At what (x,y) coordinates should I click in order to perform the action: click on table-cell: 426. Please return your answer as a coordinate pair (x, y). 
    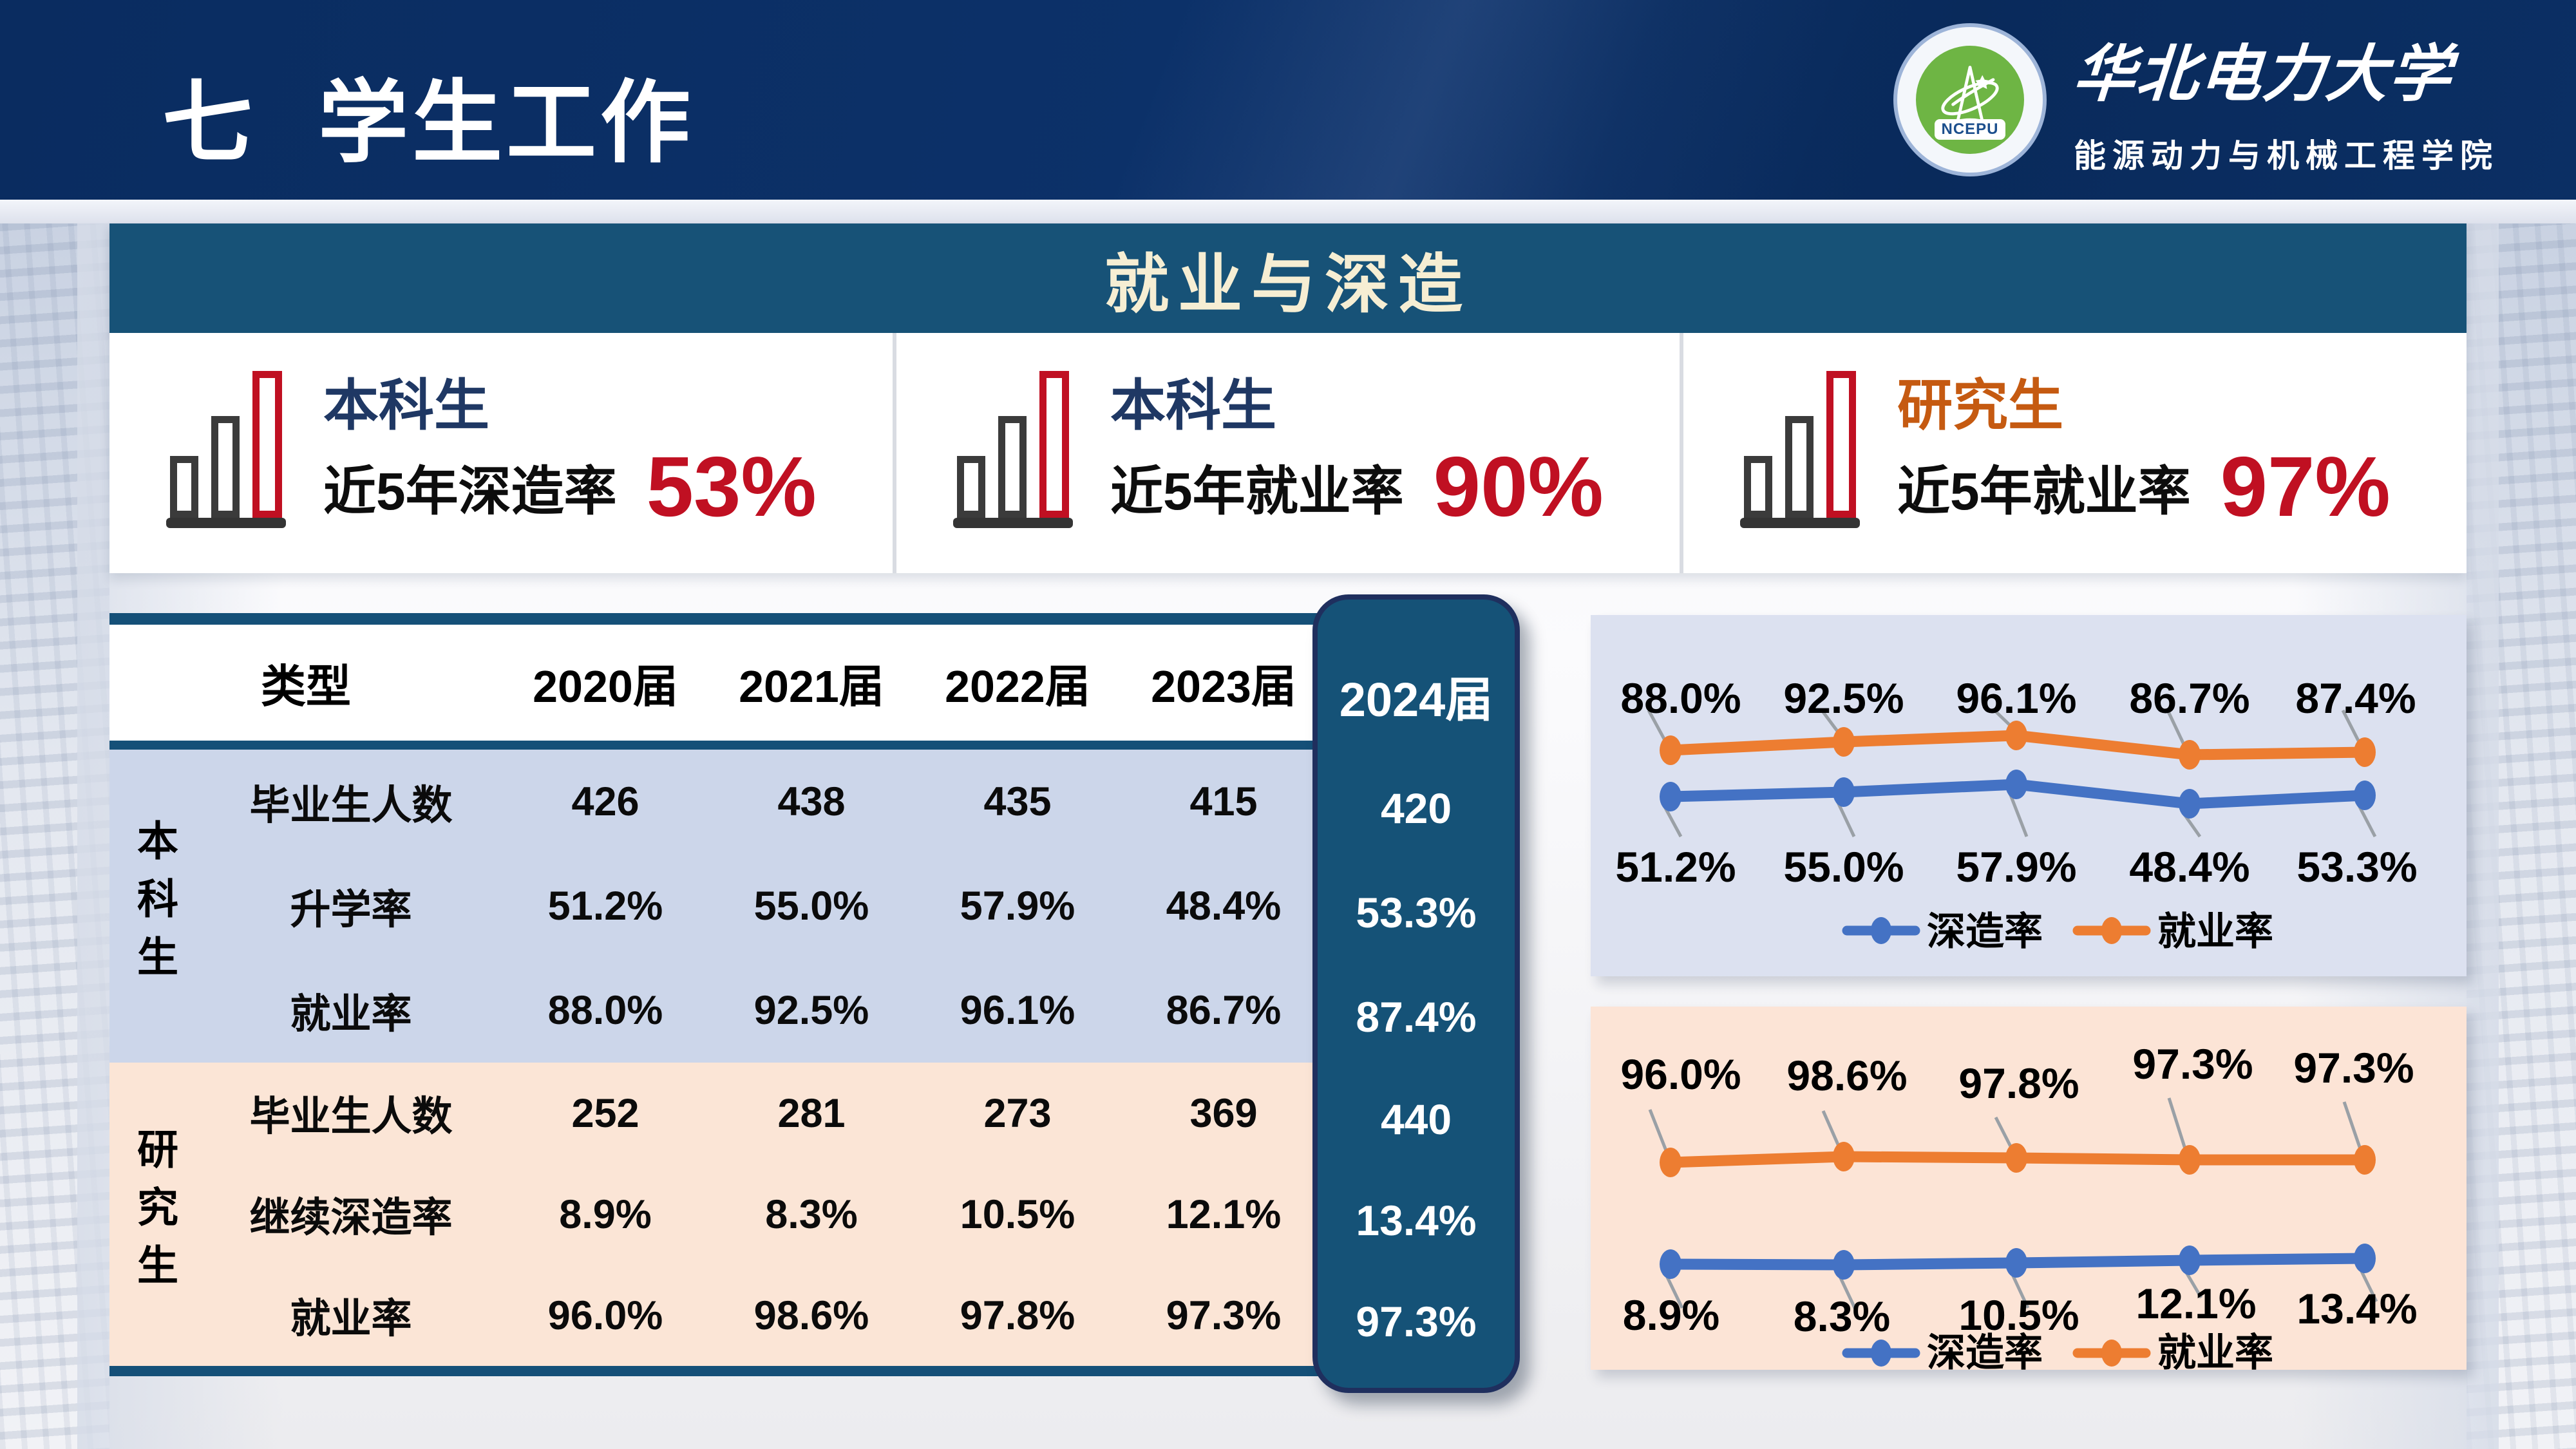
    Looking at the image, I should click on (605, 802).